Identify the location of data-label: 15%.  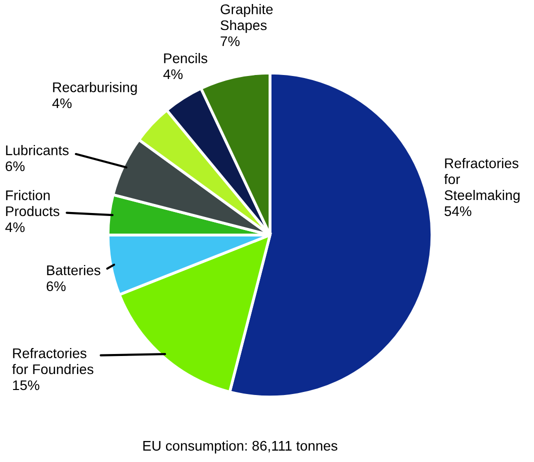
(26, 385).